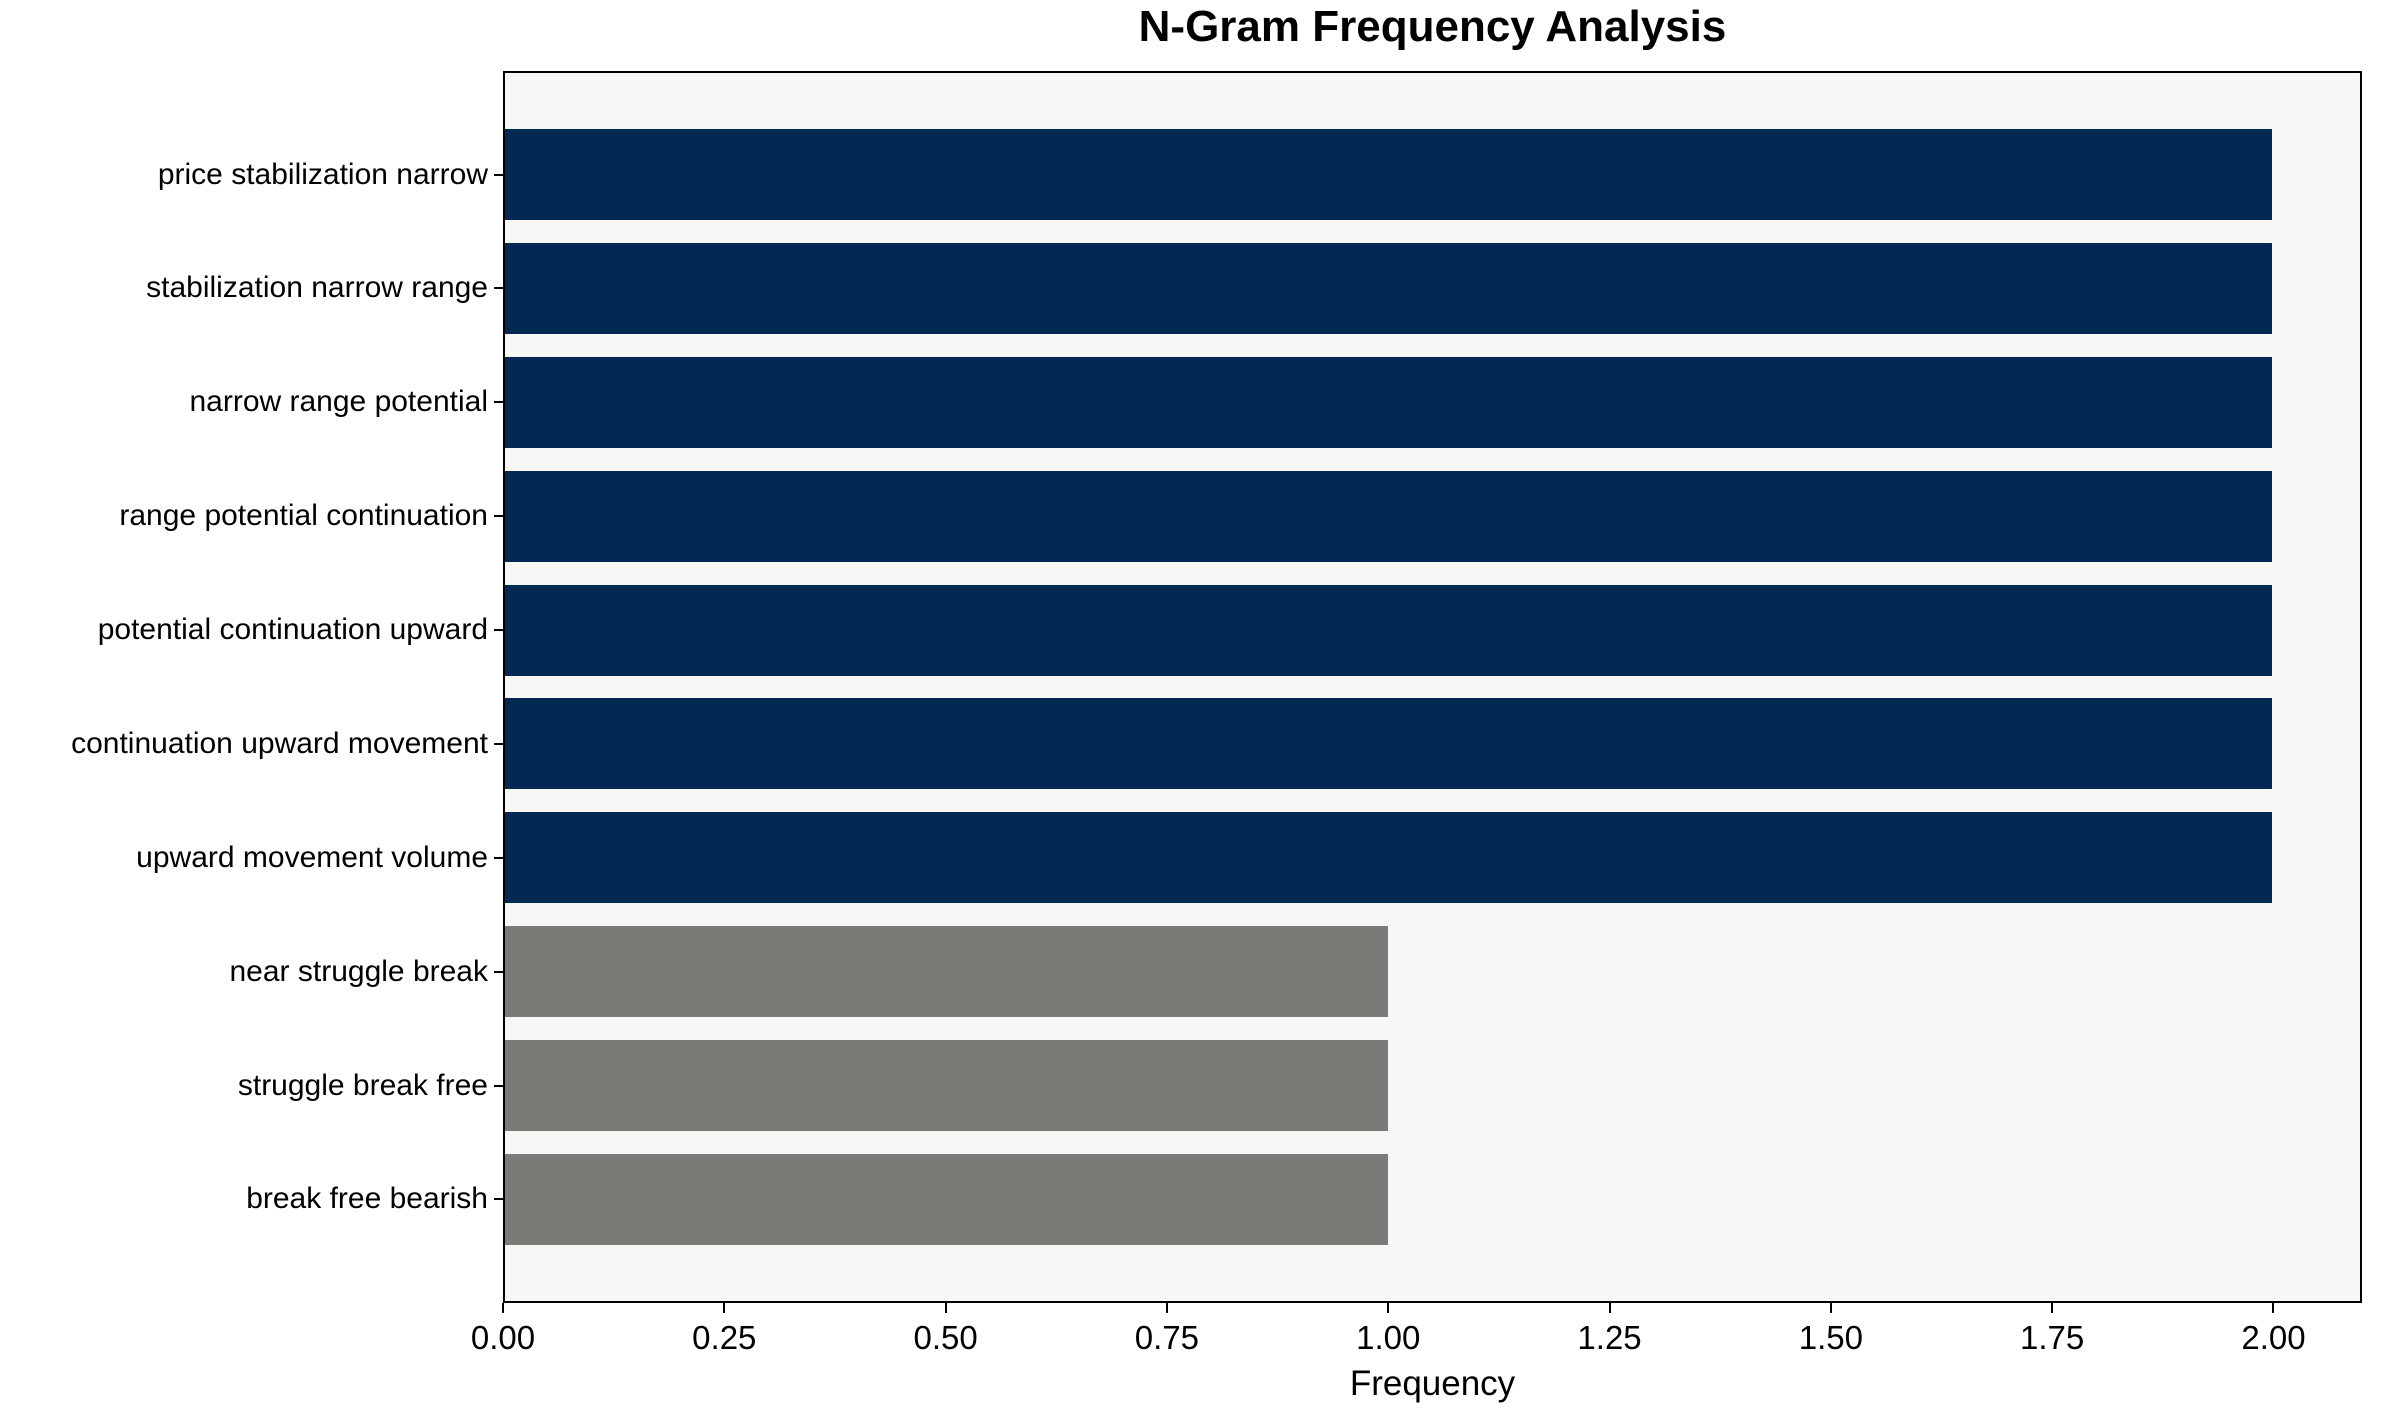  I want to click on y-tick-row: range potential continuation, so click(251, 516).